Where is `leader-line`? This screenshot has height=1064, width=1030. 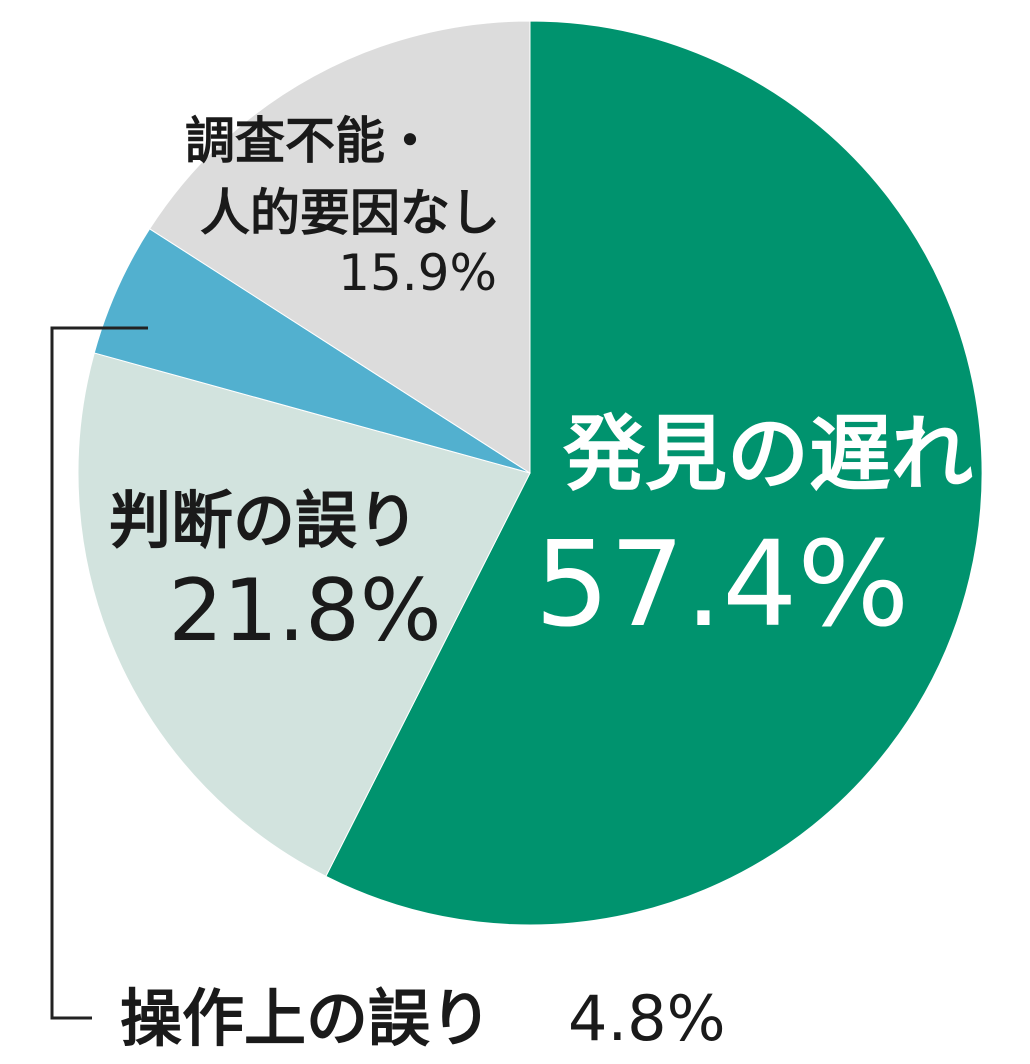
leader-line is located at coordinates (99, 673).